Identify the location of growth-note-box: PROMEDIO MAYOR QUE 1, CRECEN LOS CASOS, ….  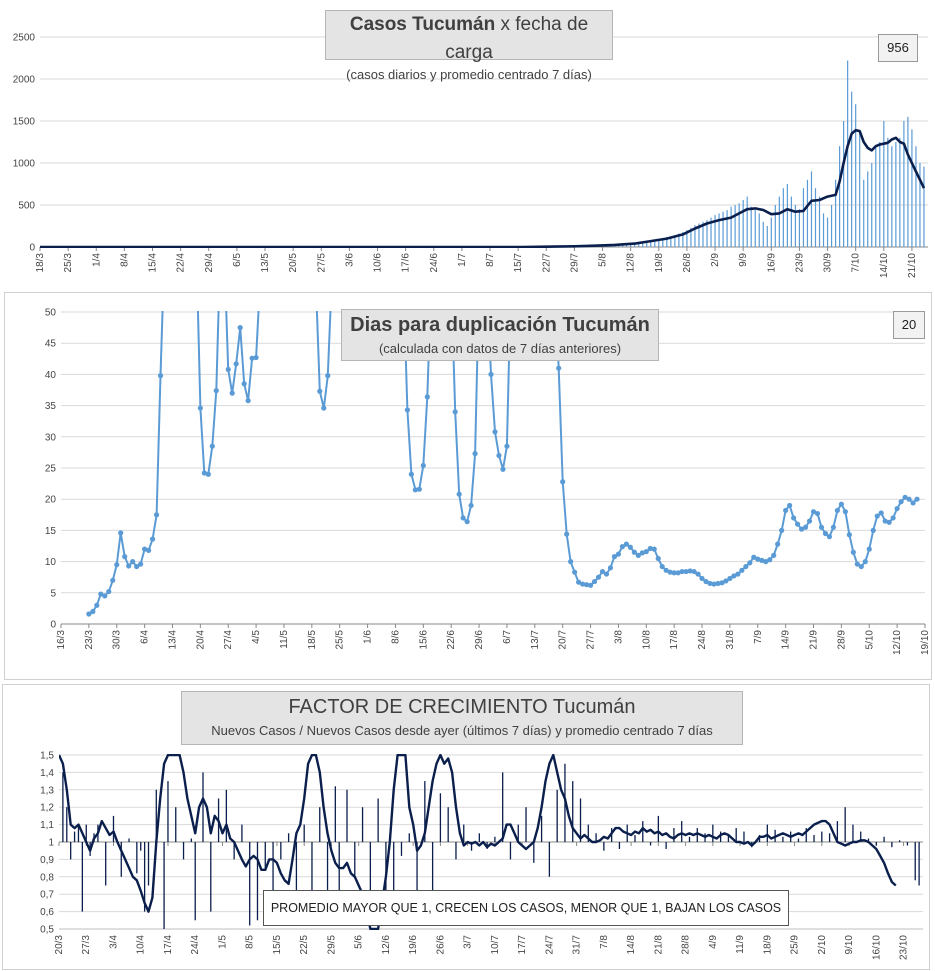
(526, 908).